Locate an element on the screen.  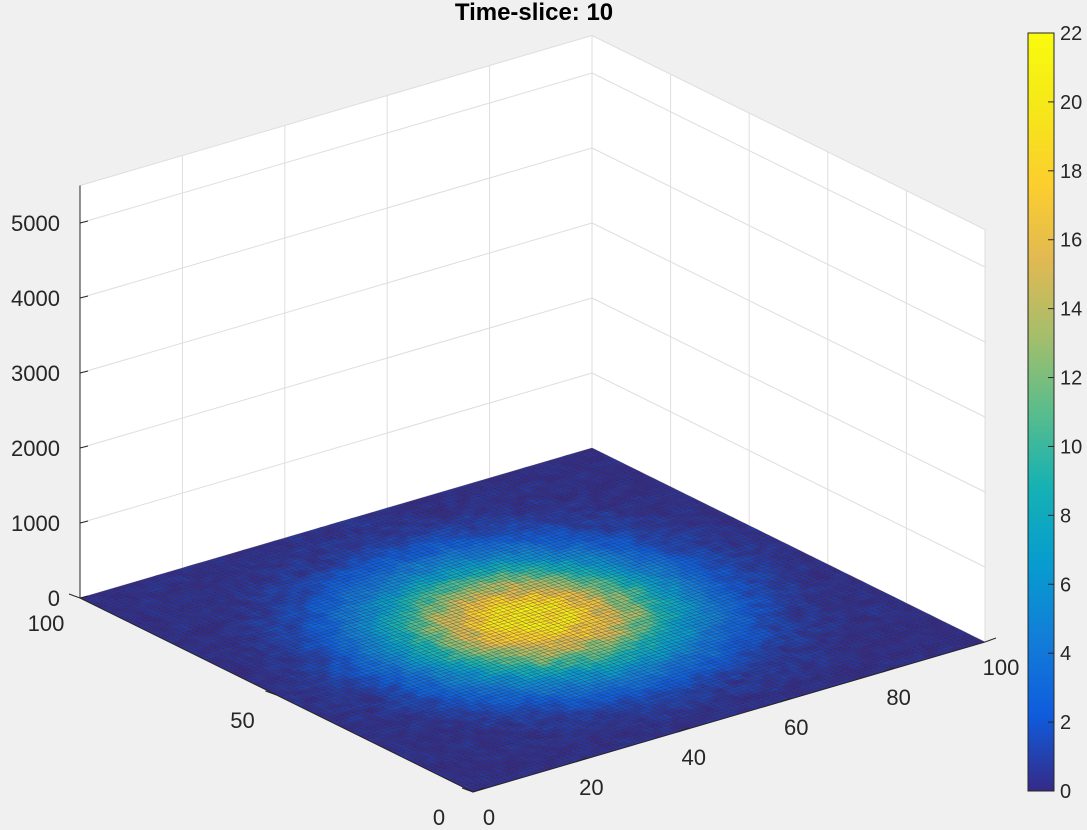
chart-title: Time-slice: 10 is located at coordinates (534, 13).